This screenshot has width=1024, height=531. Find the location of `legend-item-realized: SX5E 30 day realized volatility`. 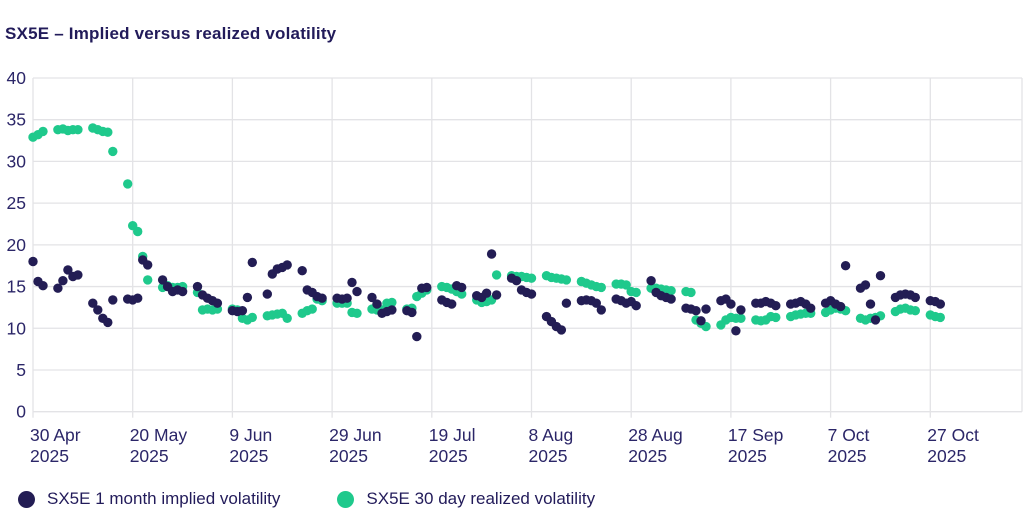

legend-item-realized: SX5E 30 day realized volatility is located at coordinates (466, 499).